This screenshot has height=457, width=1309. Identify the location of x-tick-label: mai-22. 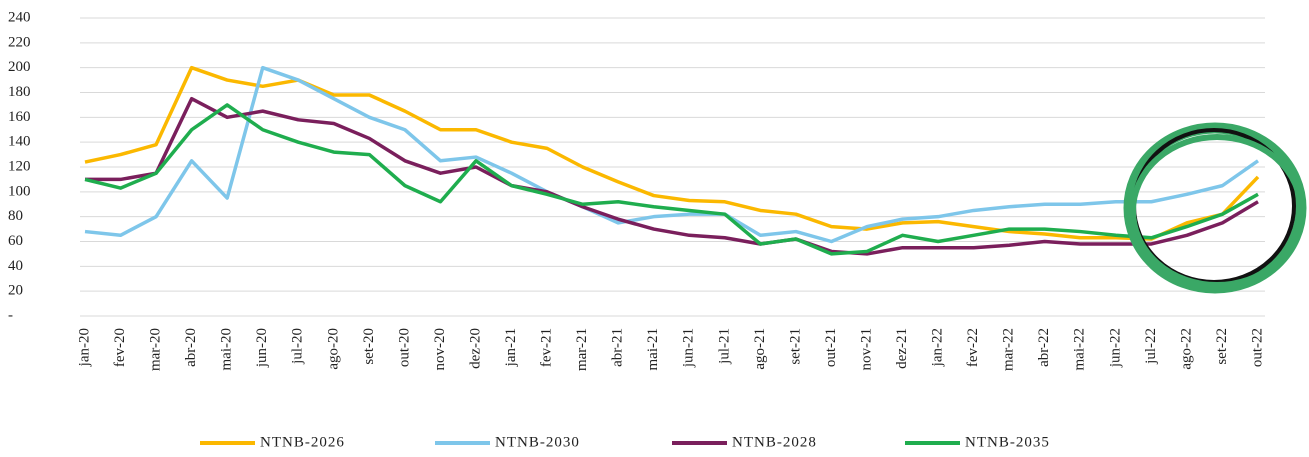
(1080, 349).